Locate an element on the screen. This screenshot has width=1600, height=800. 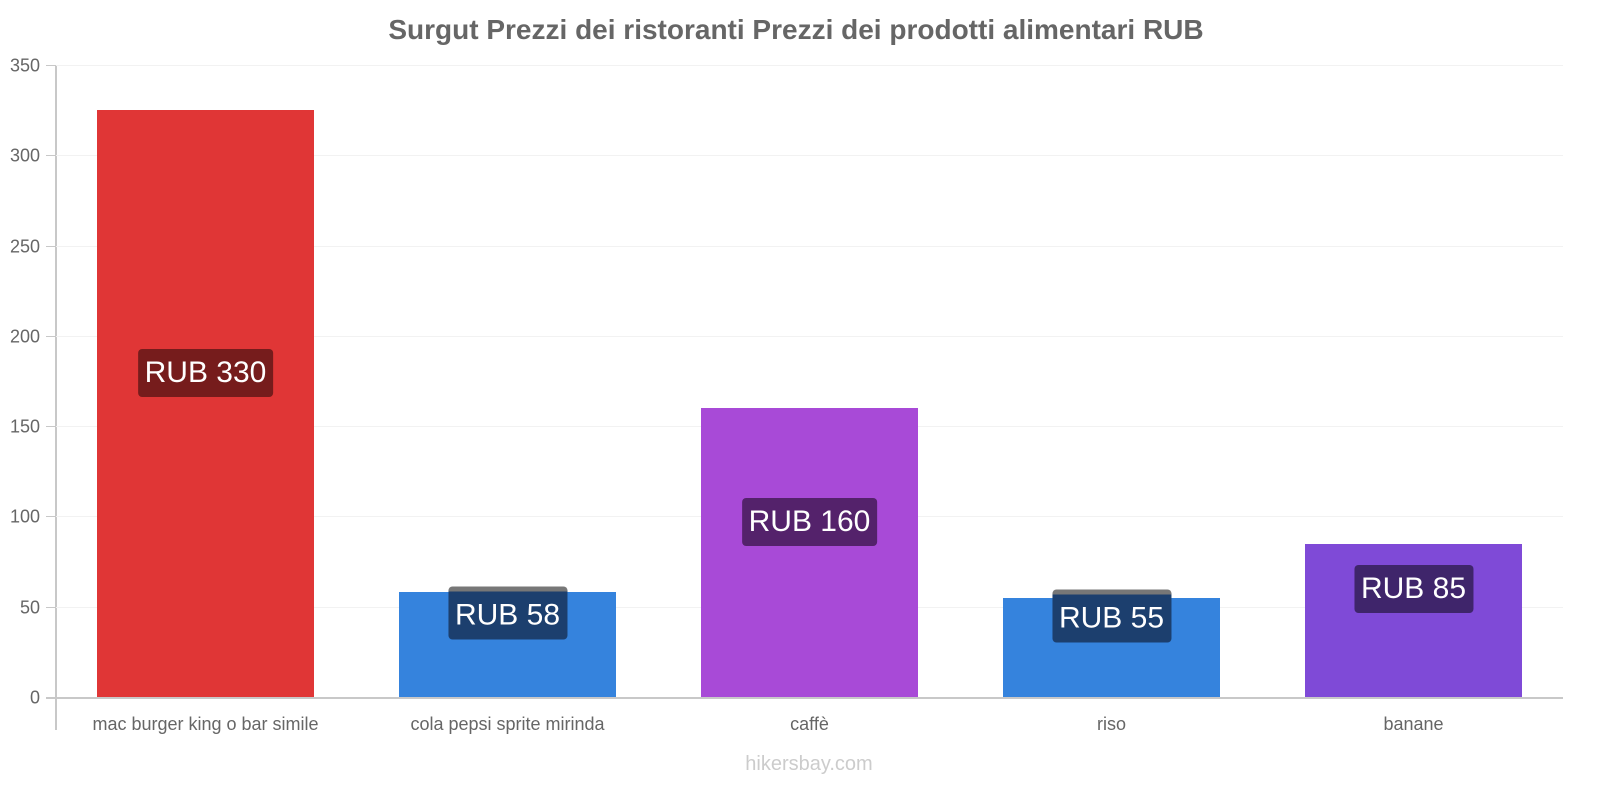
bar-value-label: RUB 55 is located at coordinates (1111, 616).